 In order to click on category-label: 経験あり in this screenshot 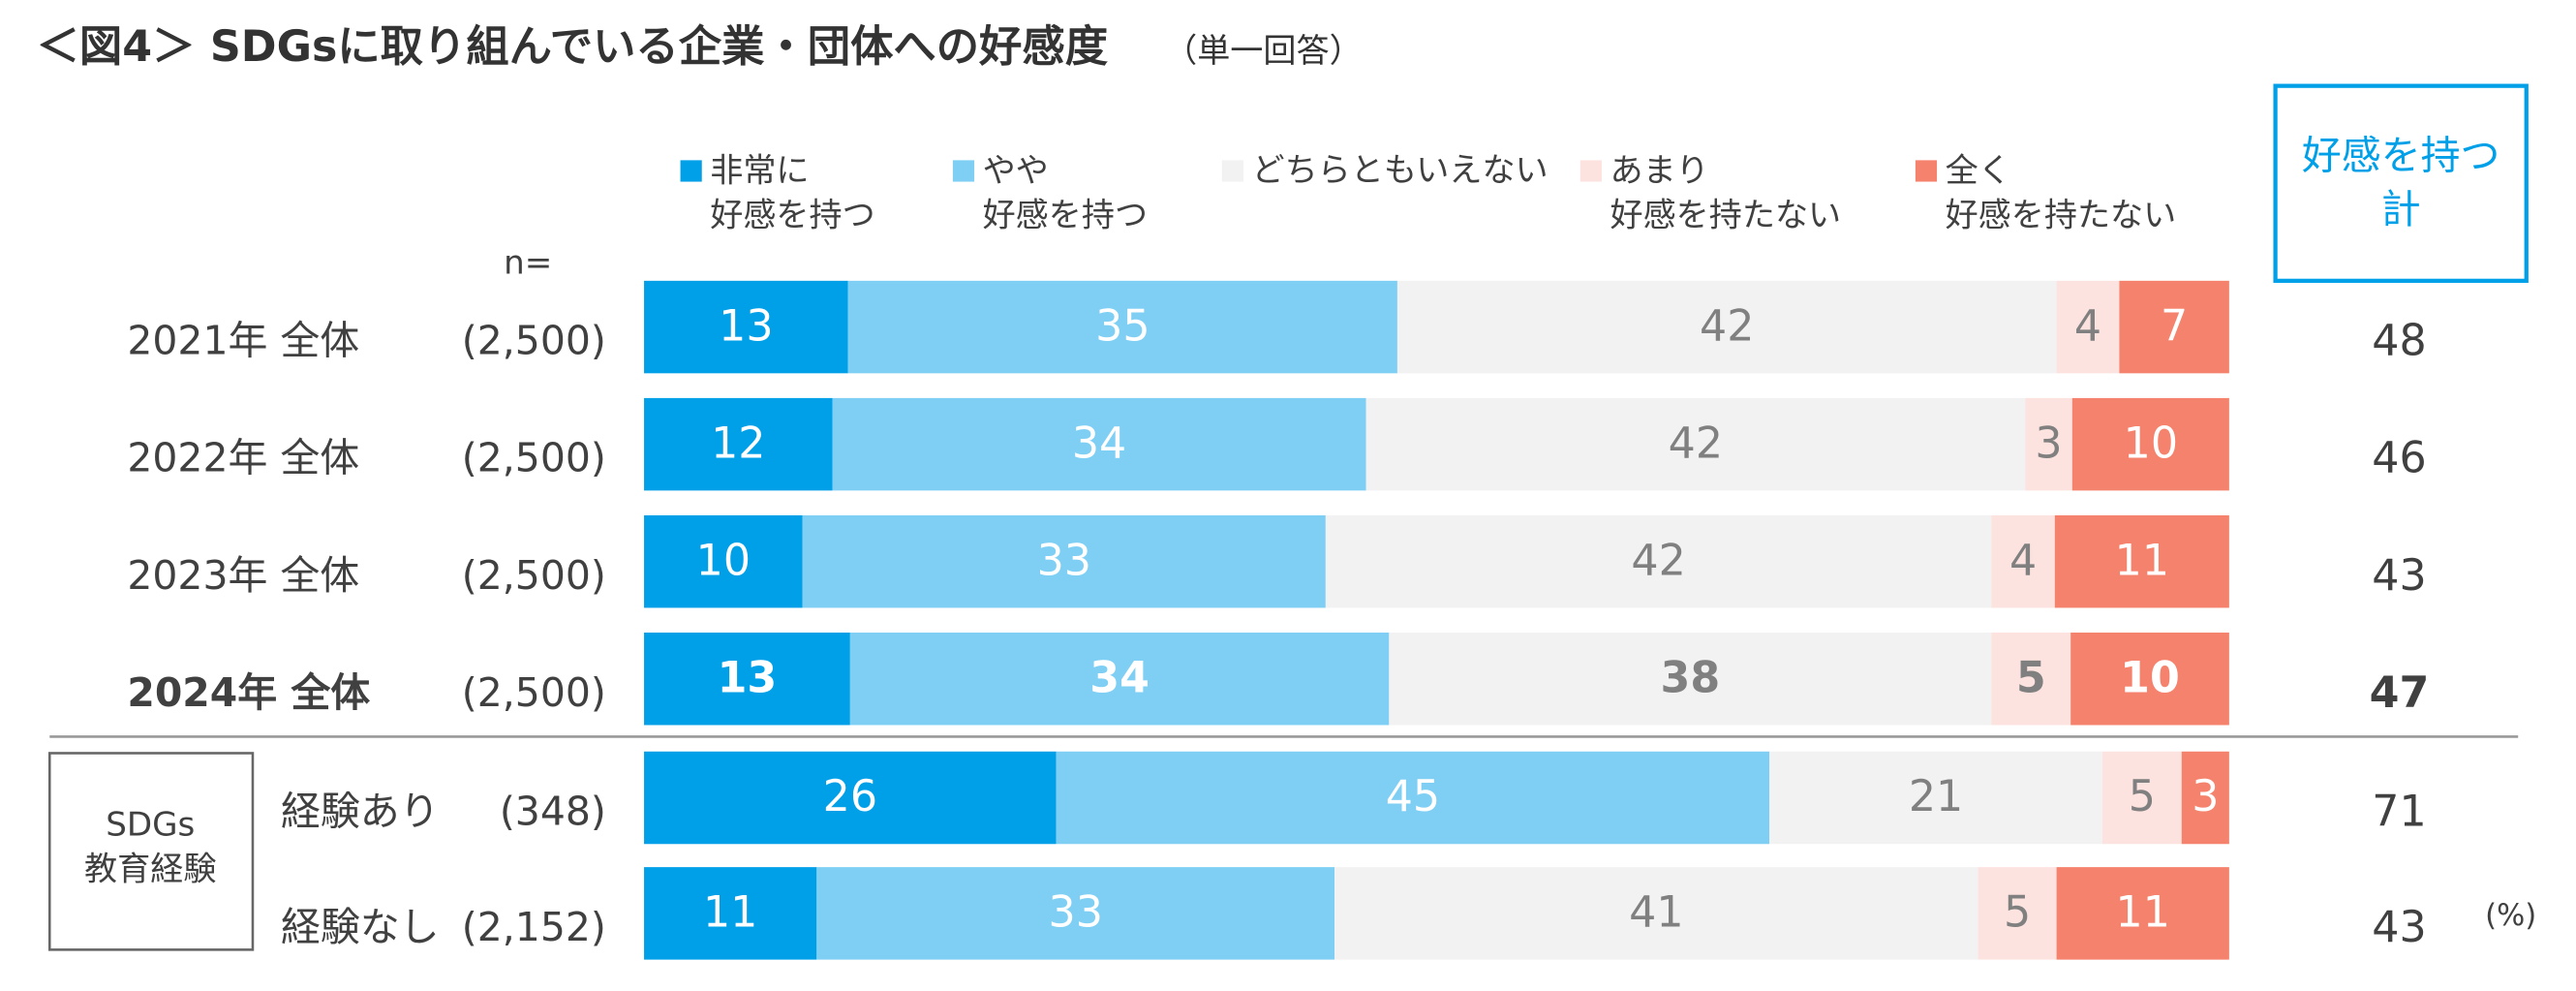, I will do `click(360, 812)`.